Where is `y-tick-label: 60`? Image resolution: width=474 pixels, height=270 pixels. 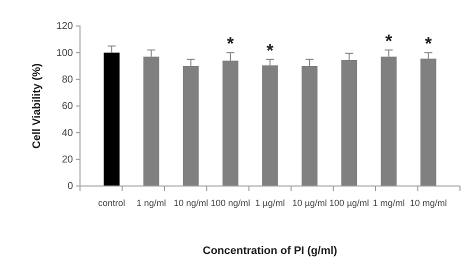
y-tick-label: 60 is located at coordinates (68, 106).